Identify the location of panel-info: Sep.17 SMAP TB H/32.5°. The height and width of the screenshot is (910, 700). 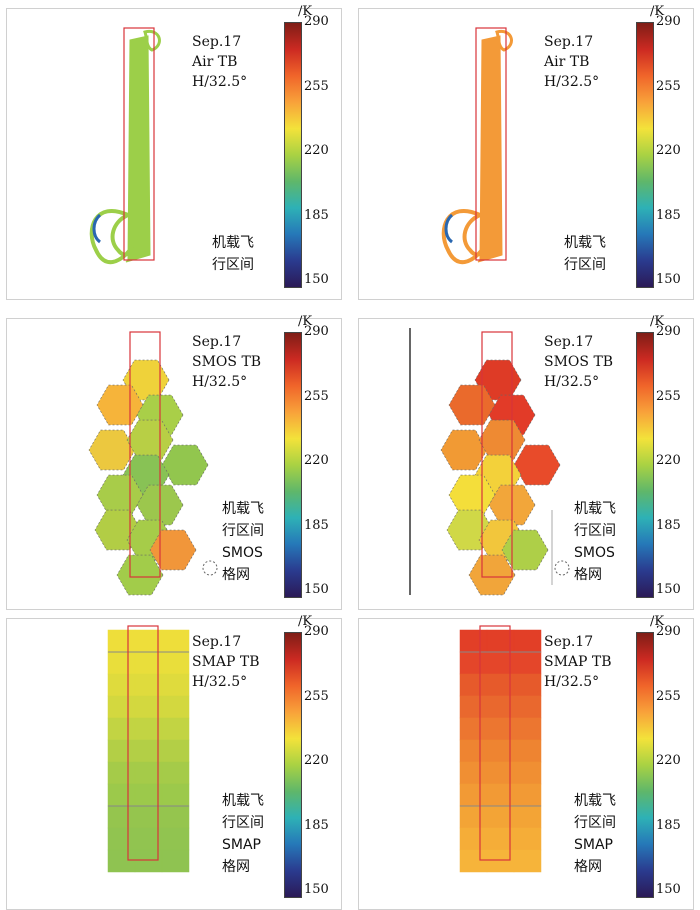
(578, 662).